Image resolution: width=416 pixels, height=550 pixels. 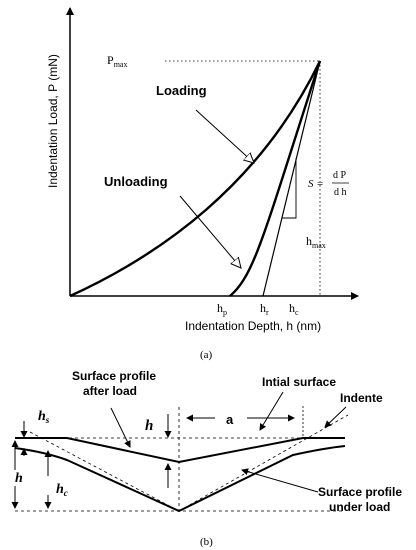 What do you see at coordinates (53, 121) in the screenshot?
I see `y-axis-label: Indentation Load, P (mN)` at bounding box center [53, 121].